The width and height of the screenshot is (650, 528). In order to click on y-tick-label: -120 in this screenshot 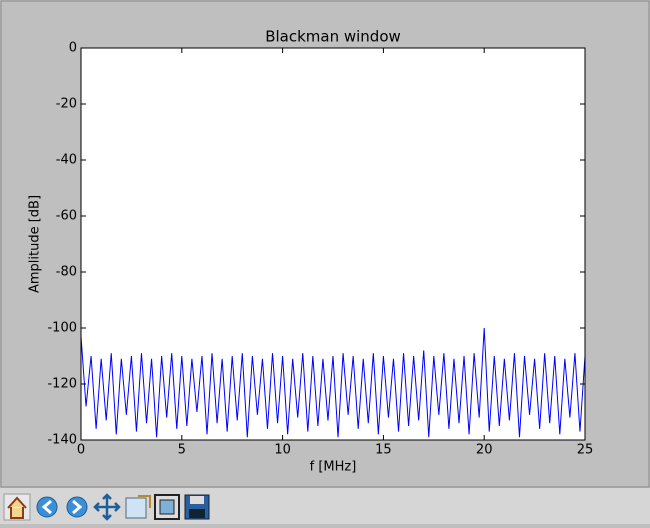, I will do `click(62, 384)`.